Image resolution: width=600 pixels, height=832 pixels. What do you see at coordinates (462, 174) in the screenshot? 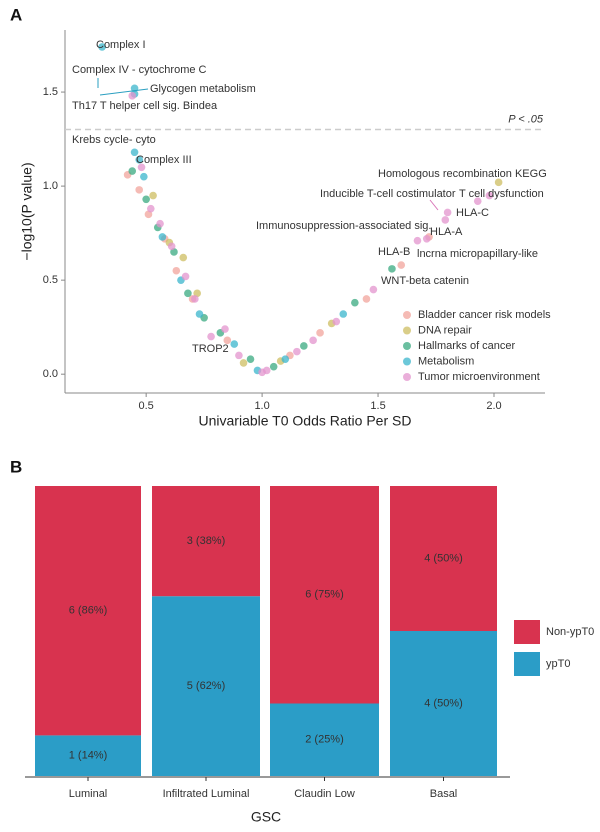
I see `annotation: Homologous recombination KEGG` at bounding box center [462, 174].